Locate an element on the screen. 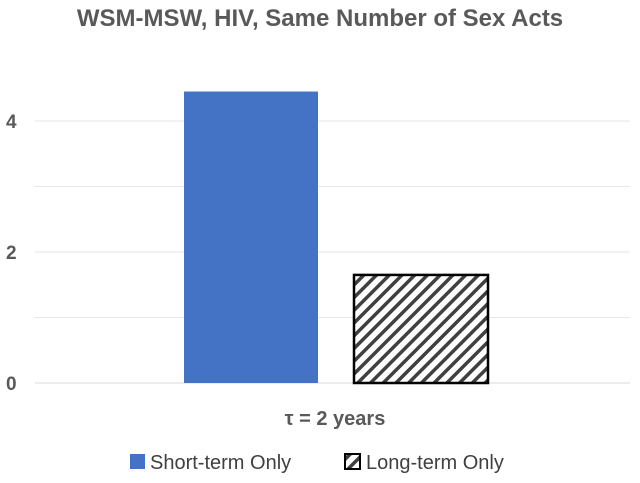 The width and height of the screenshot is (640, 483). legend-label: Short-term Only is located at coordinates (220, 463).